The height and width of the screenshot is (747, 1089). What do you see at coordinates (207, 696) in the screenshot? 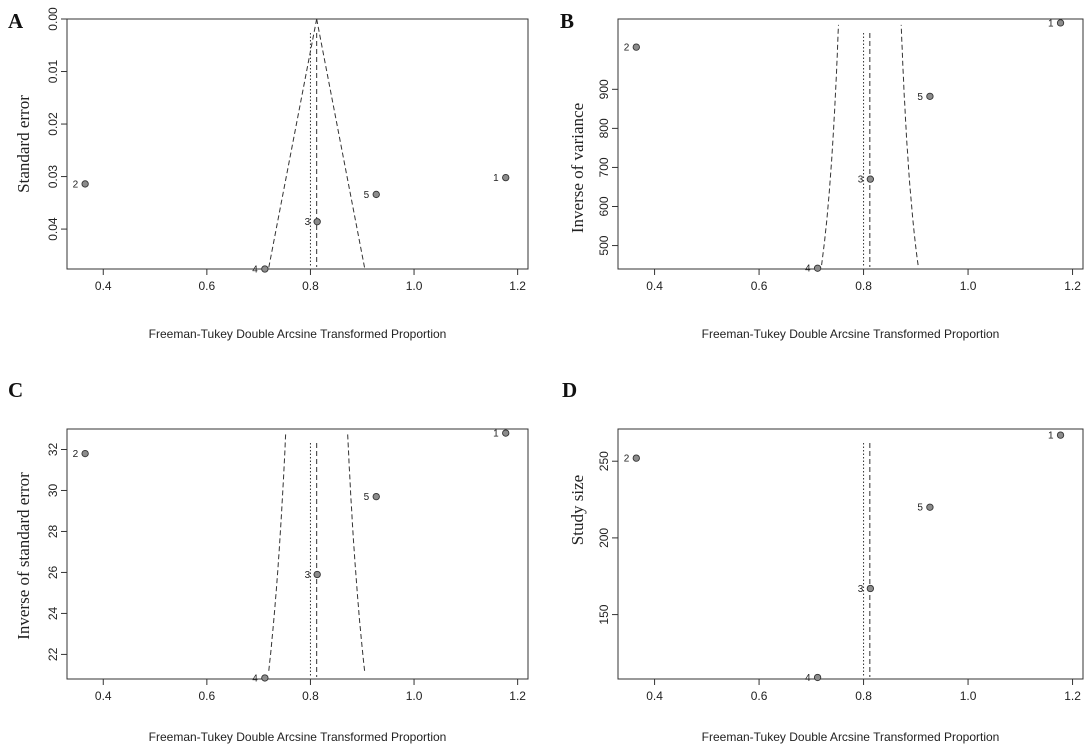
I see `panel-c-x-tick-label: 0.6` at bounding box center [207, 696].